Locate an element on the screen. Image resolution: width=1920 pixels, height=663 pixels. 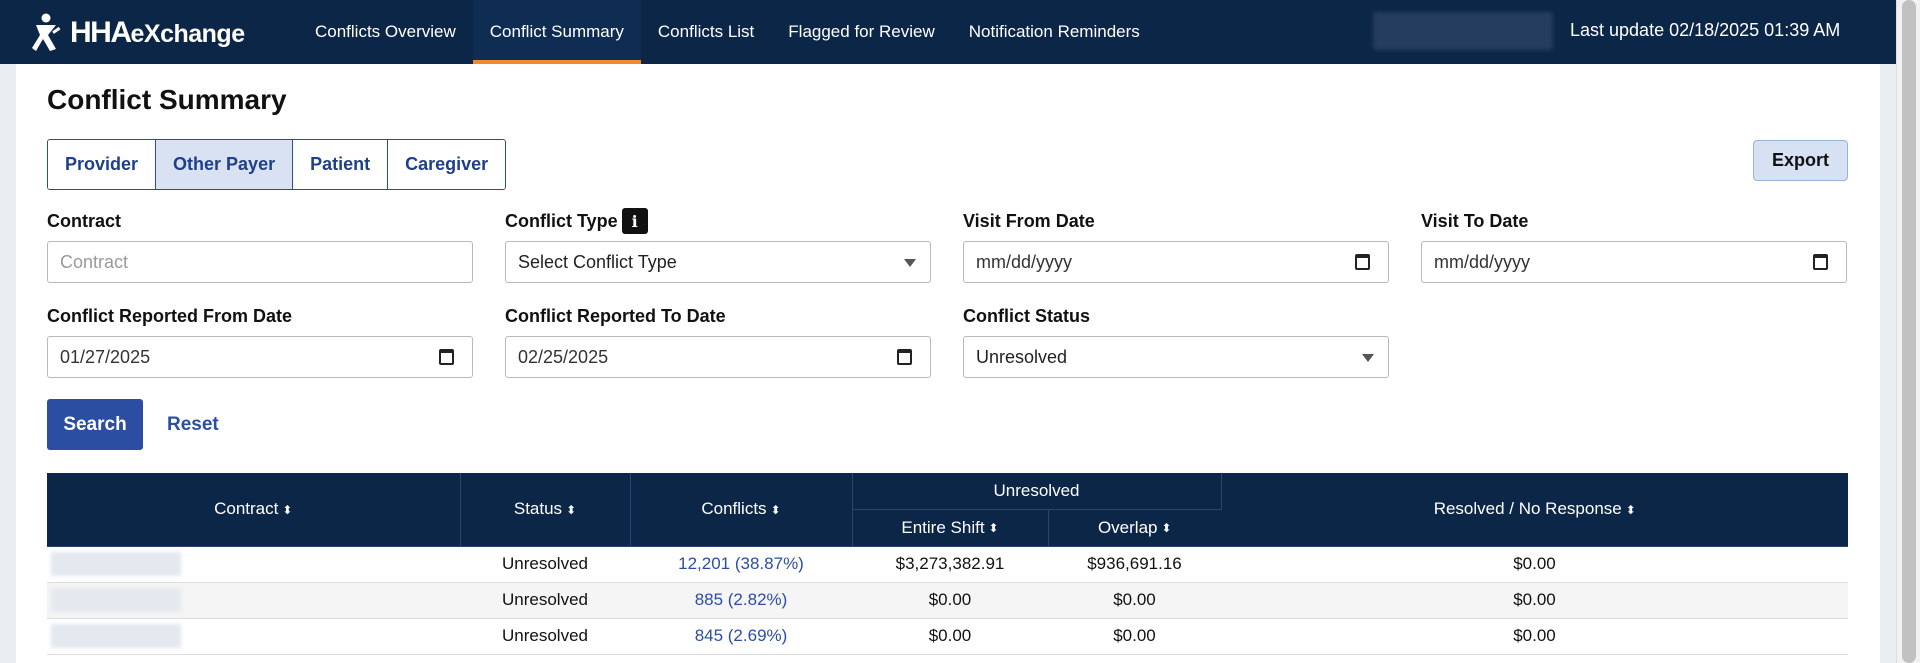
reported-from-label: Conflict Reported From Date is located at coordinates (170, 315).